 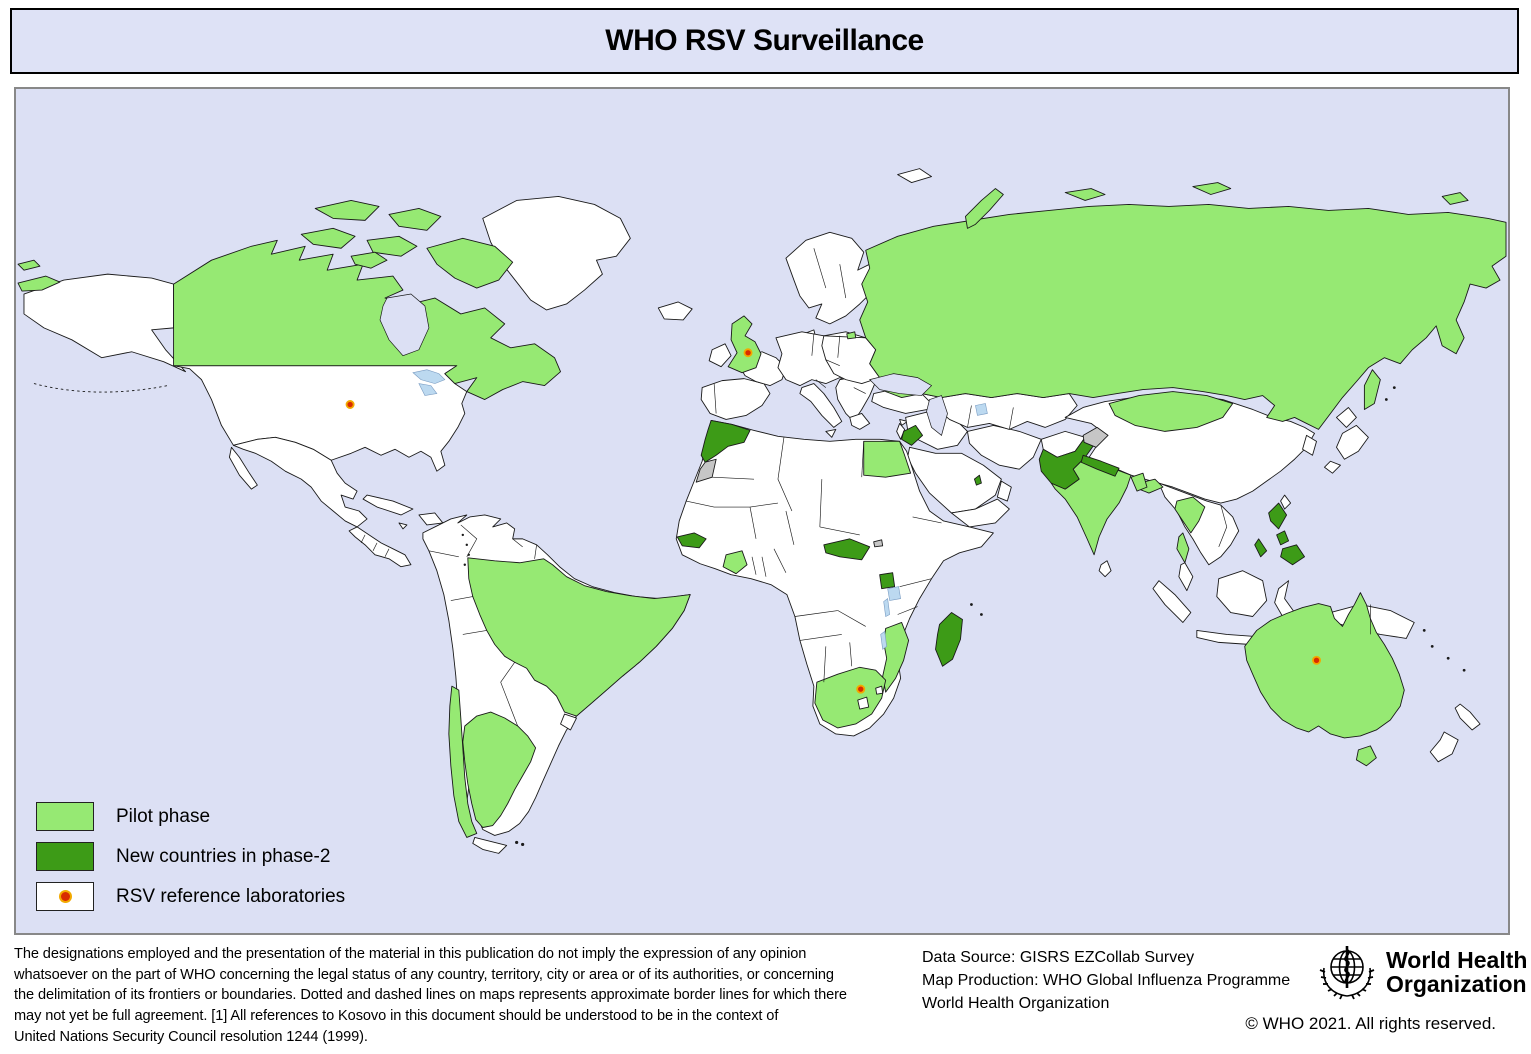 I want to click on country-cuba, so click(x=388, y=505).